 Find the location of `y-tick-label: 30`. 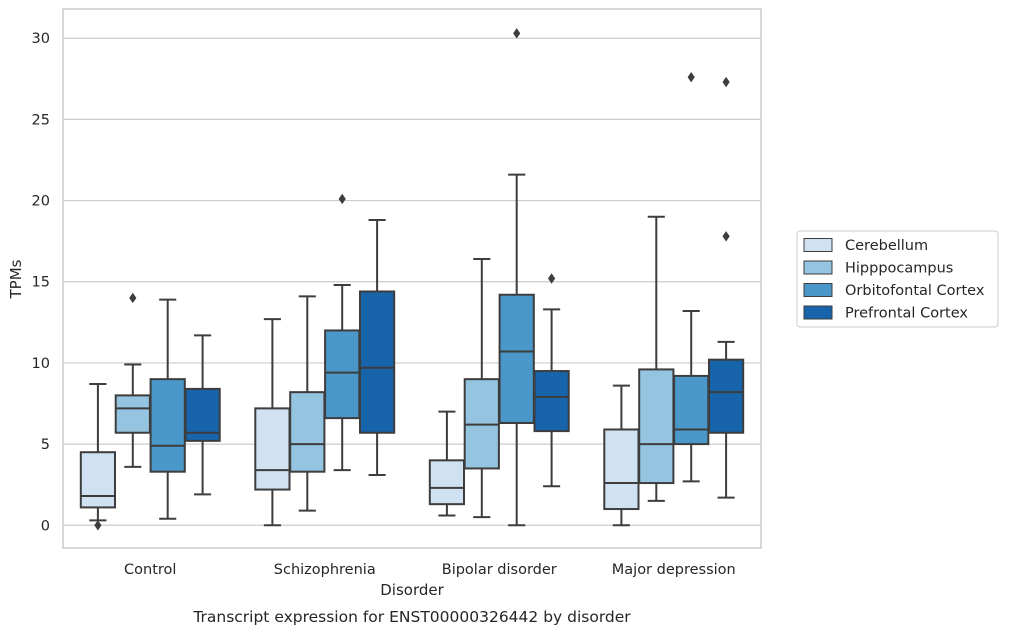

y-tick-label: 30 is located at coordinates (41, 39).